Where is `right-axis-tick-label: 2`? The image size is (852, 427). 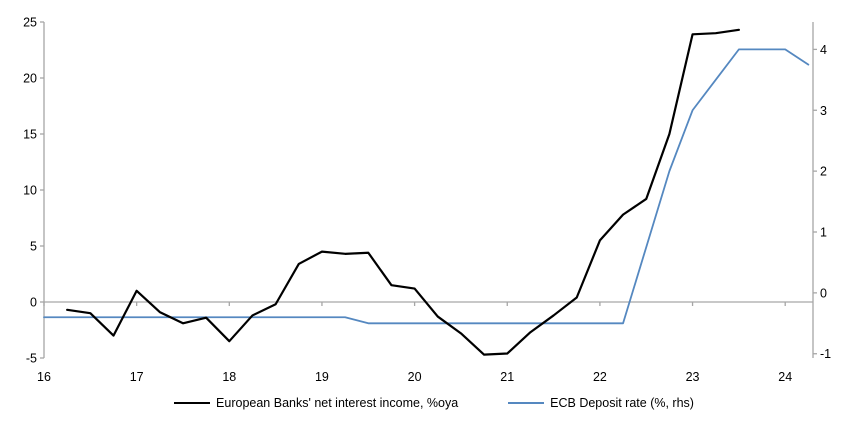
right-axis-tick-label: 2 is located at coordinates (823, 172).